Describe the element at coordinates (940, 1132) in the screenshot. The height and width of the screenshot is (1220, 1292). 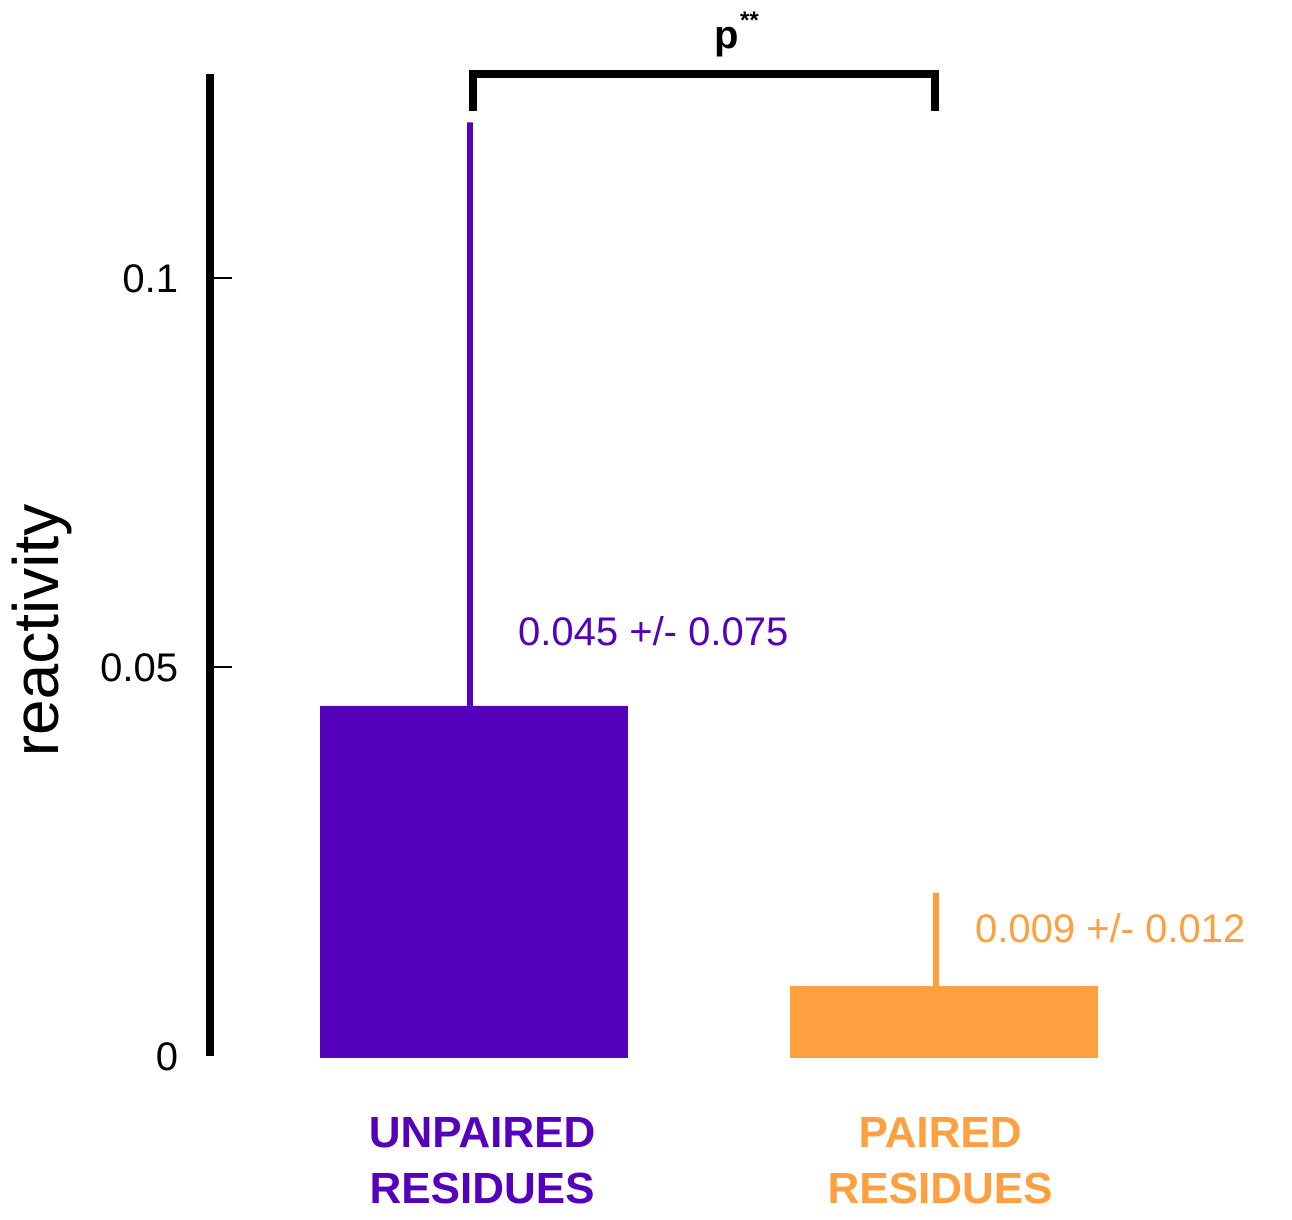
I see `category-label: PAIRED` at that location.